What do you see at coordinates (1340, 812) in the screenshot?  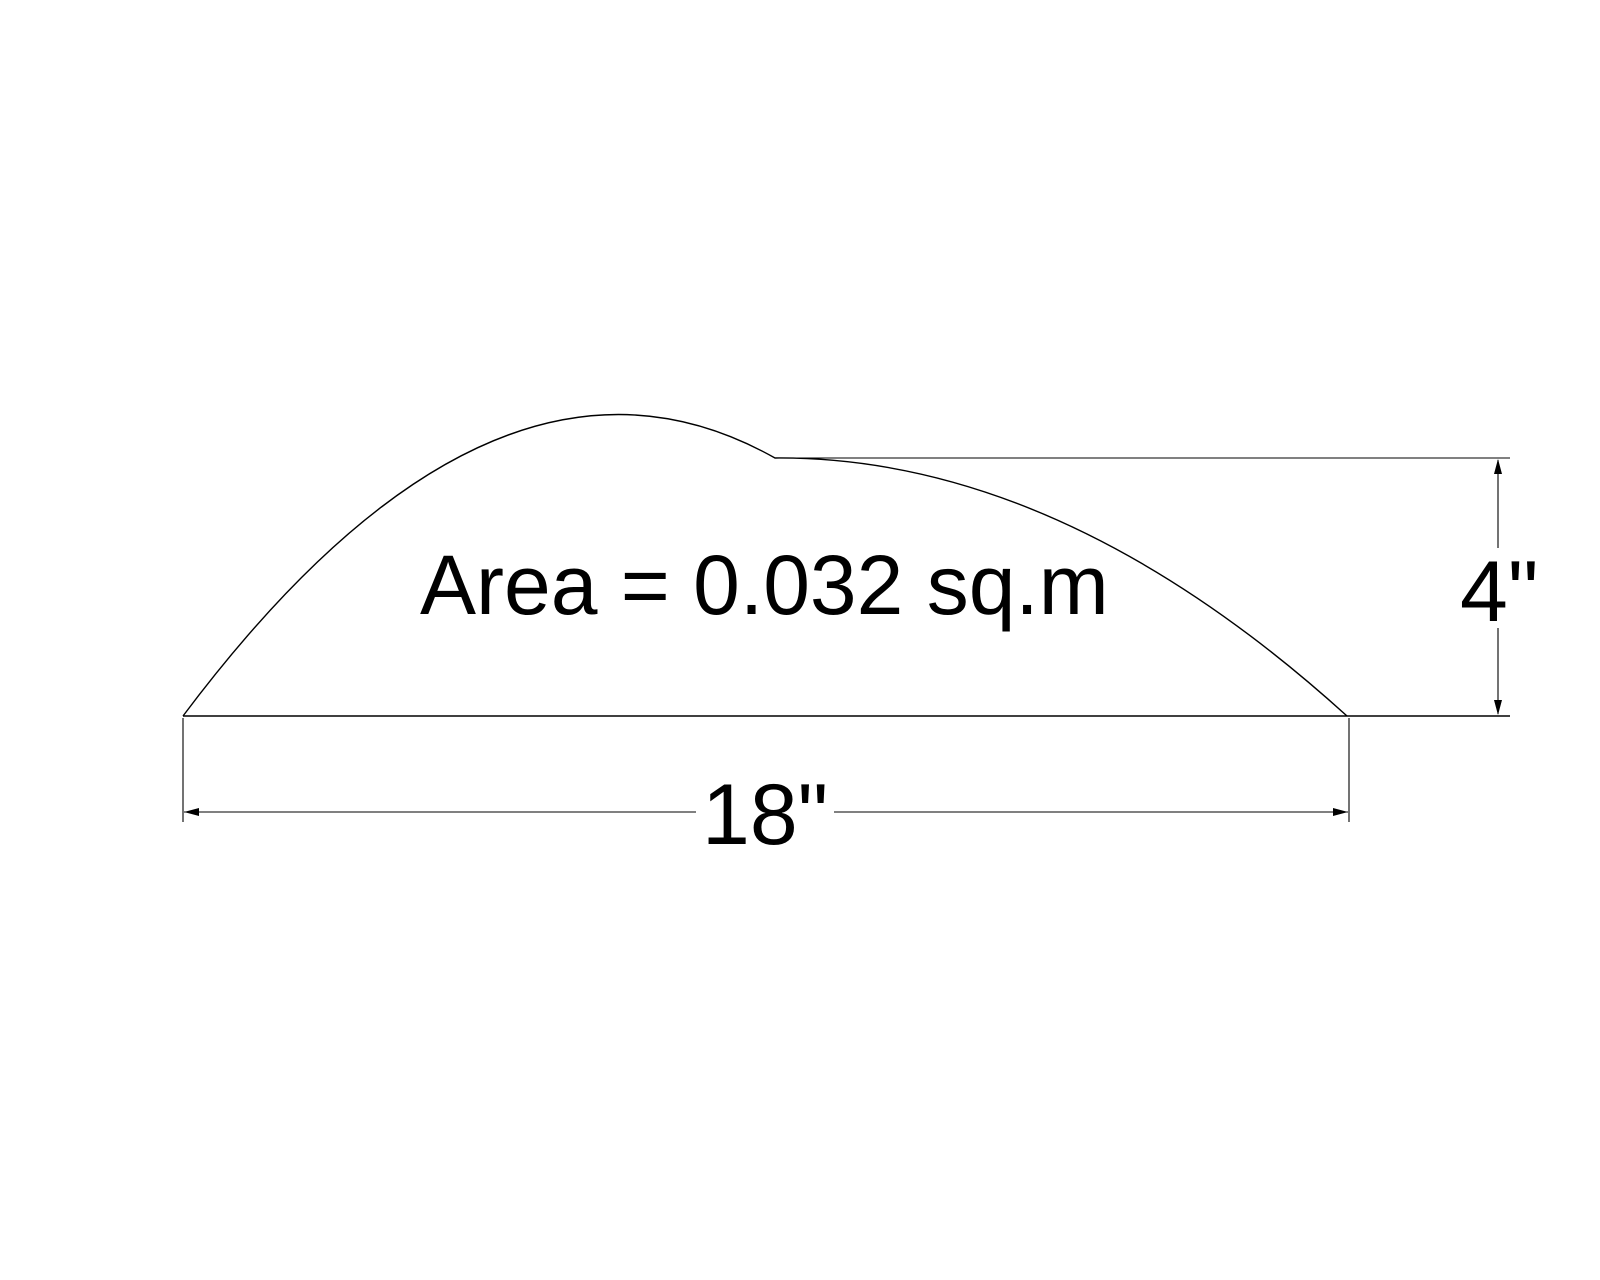 I see `width-arrow-right` at bounding box center [1340, 812].